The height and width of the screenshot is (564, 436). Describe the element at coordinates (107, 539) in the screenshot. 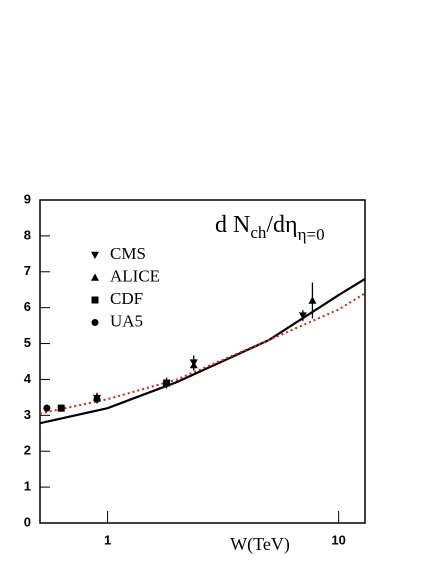

I see `x-tick-label: 1` at that location.